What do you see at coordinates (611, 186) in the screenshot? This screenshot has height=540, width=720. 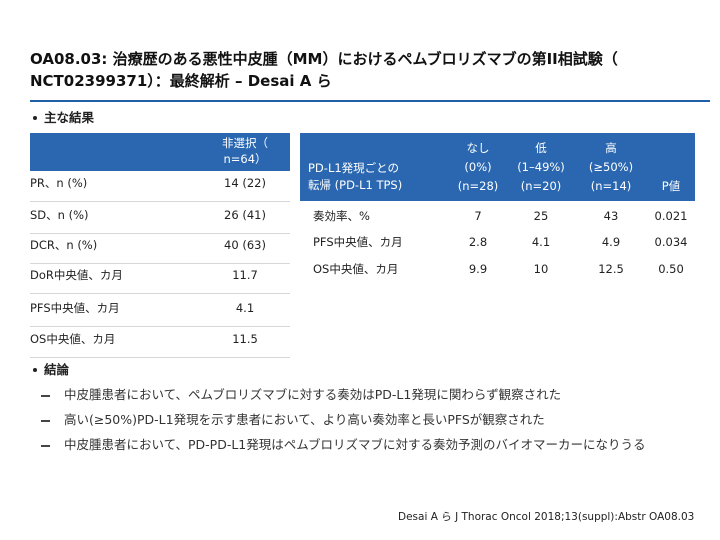 I see `column-header: (n=14)` at bounding box center [611, 186].